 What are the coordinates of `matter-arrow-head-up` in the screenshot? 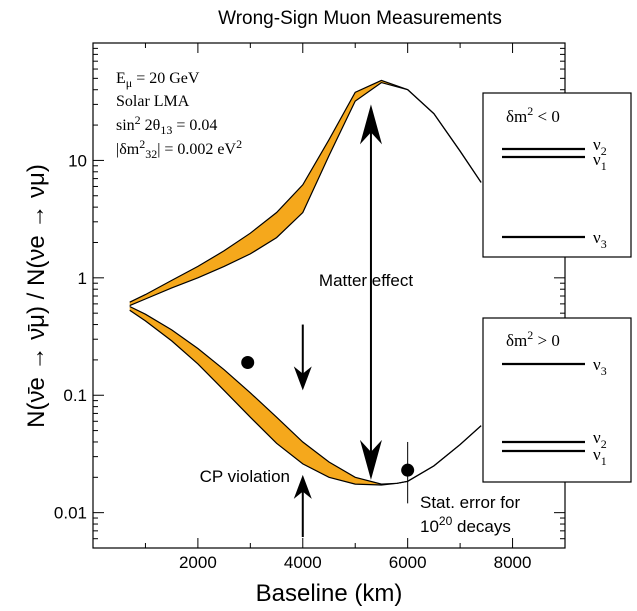 It's located at (370, 124).